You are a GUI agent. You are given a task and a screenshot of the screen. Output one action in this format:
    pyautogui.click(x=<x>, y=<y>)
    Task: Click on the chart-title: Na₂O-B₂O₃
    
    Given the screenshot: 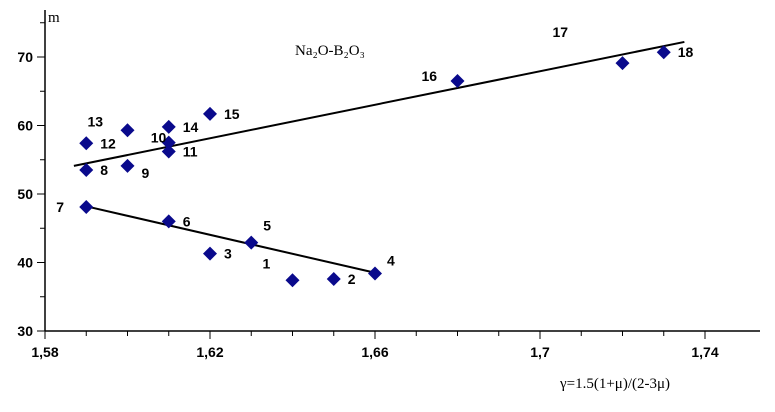 What is the action you would take?
    pyautogui.click(x=330, y=51)
    